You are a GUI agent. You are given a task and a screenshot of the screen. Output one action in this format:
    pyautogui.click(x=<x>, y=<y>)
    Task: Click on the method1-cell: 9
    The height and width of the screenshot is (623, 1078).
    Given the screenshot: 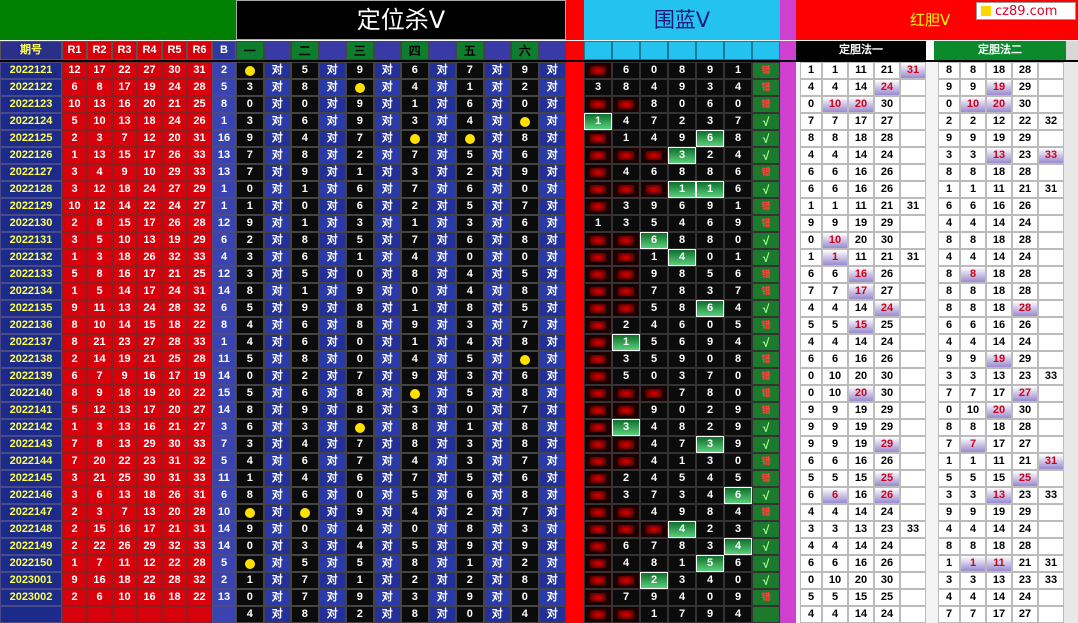 What is the action you would take?
    pyautogui.click(x=835, y=410)
    